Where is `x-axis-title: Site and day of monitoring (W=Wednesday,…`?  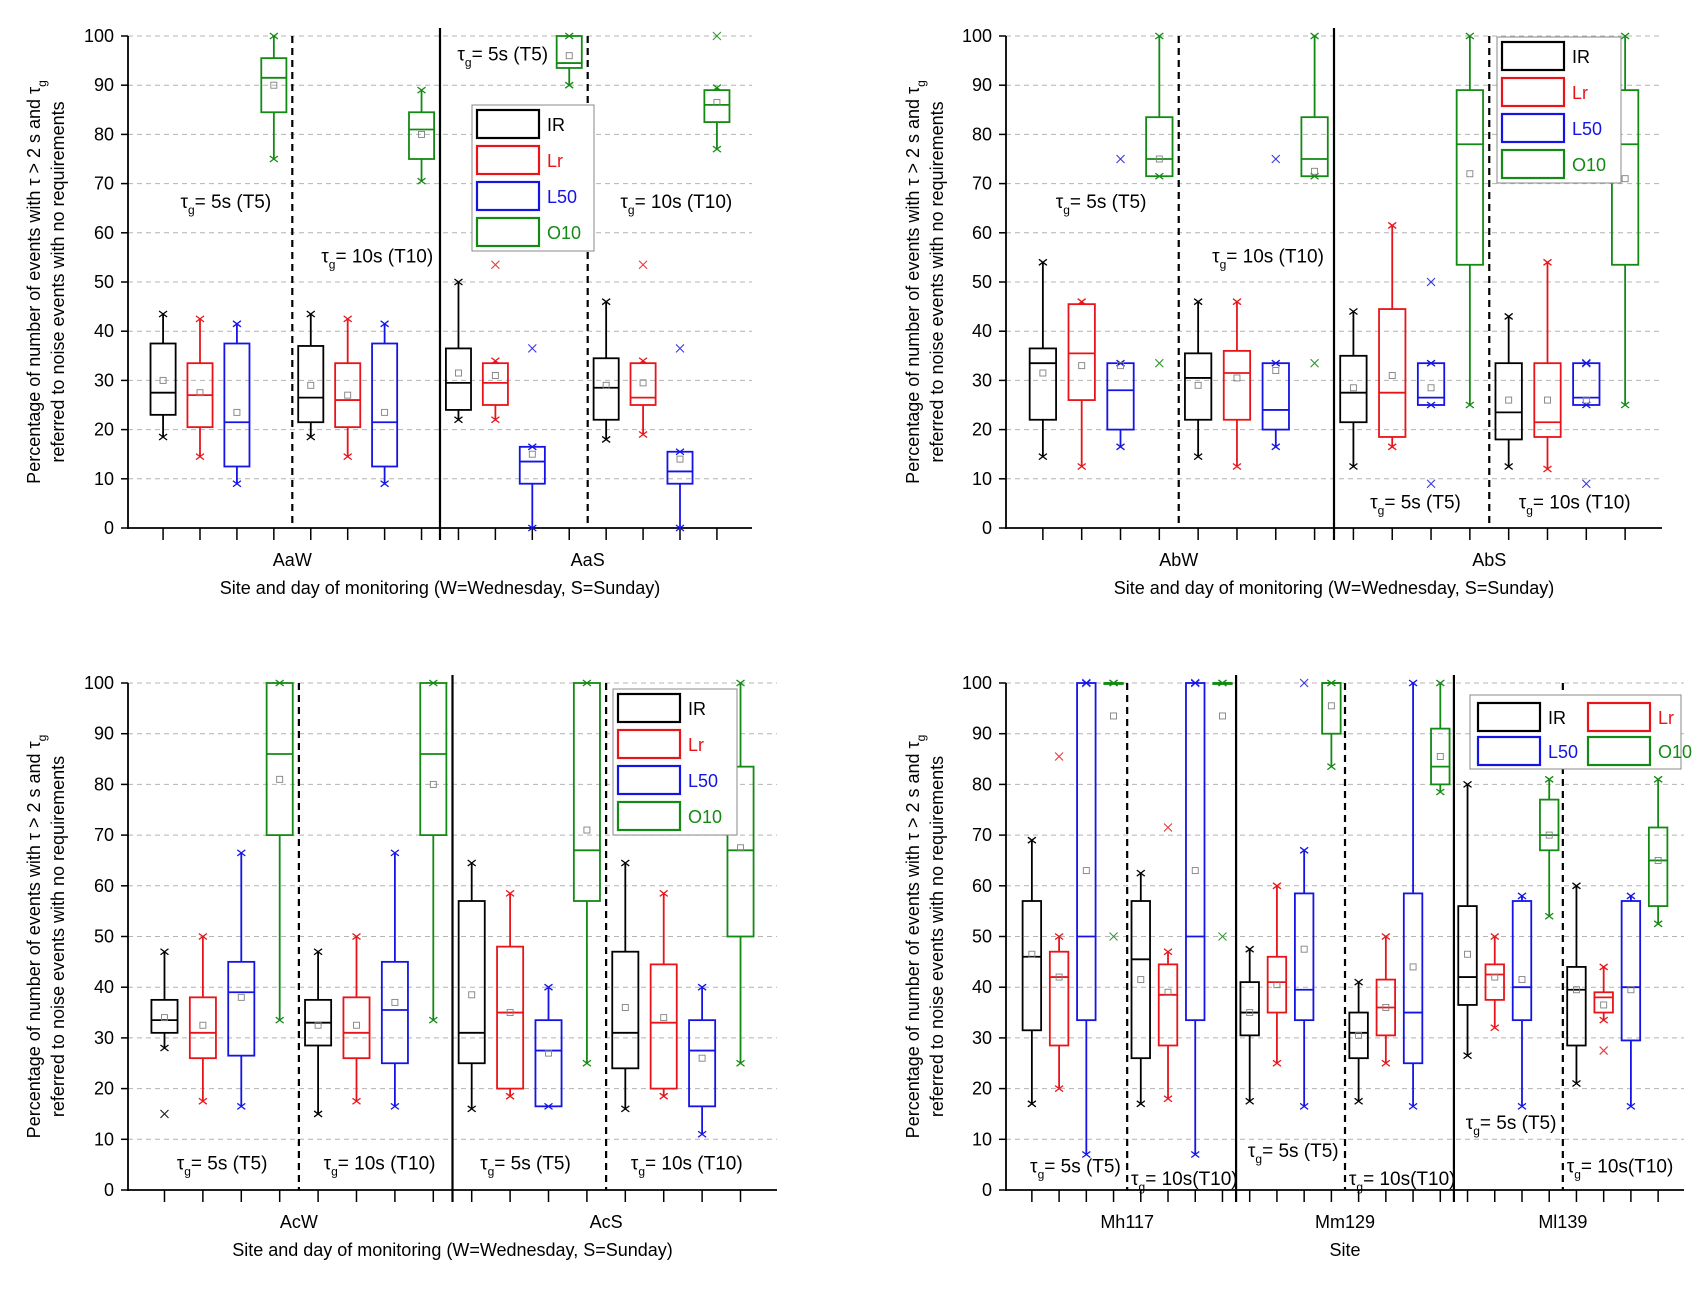 x-axis-title: Site and day of monitoring (W=Wednesday,… is located at coordinates (440, 588).